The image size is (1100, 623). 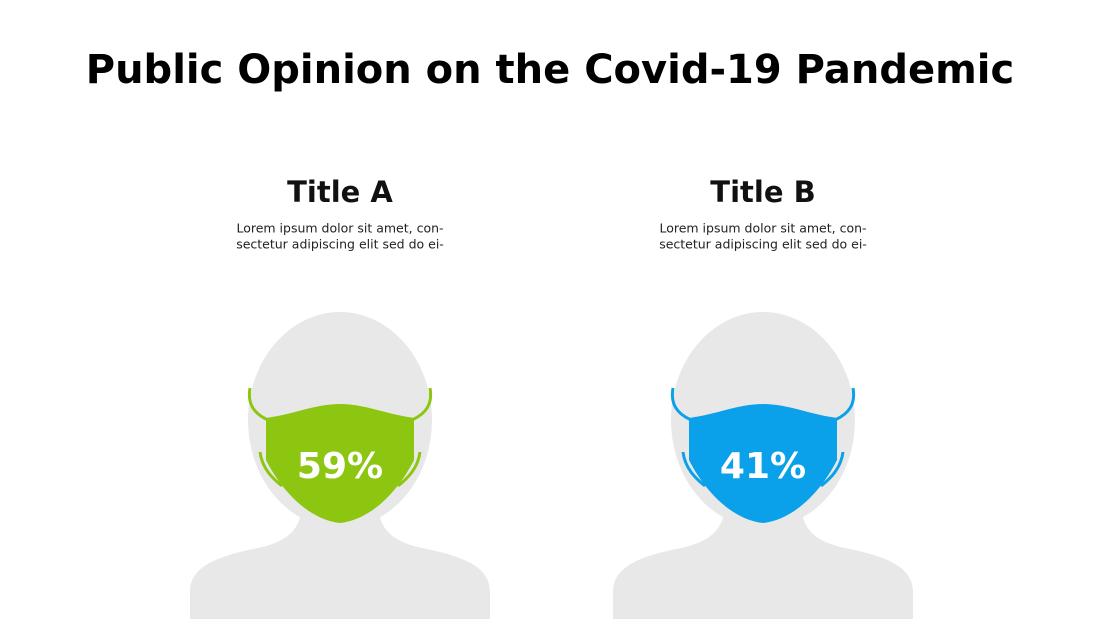 I want to click on percentage: 59%, so click(x=340, y=466).